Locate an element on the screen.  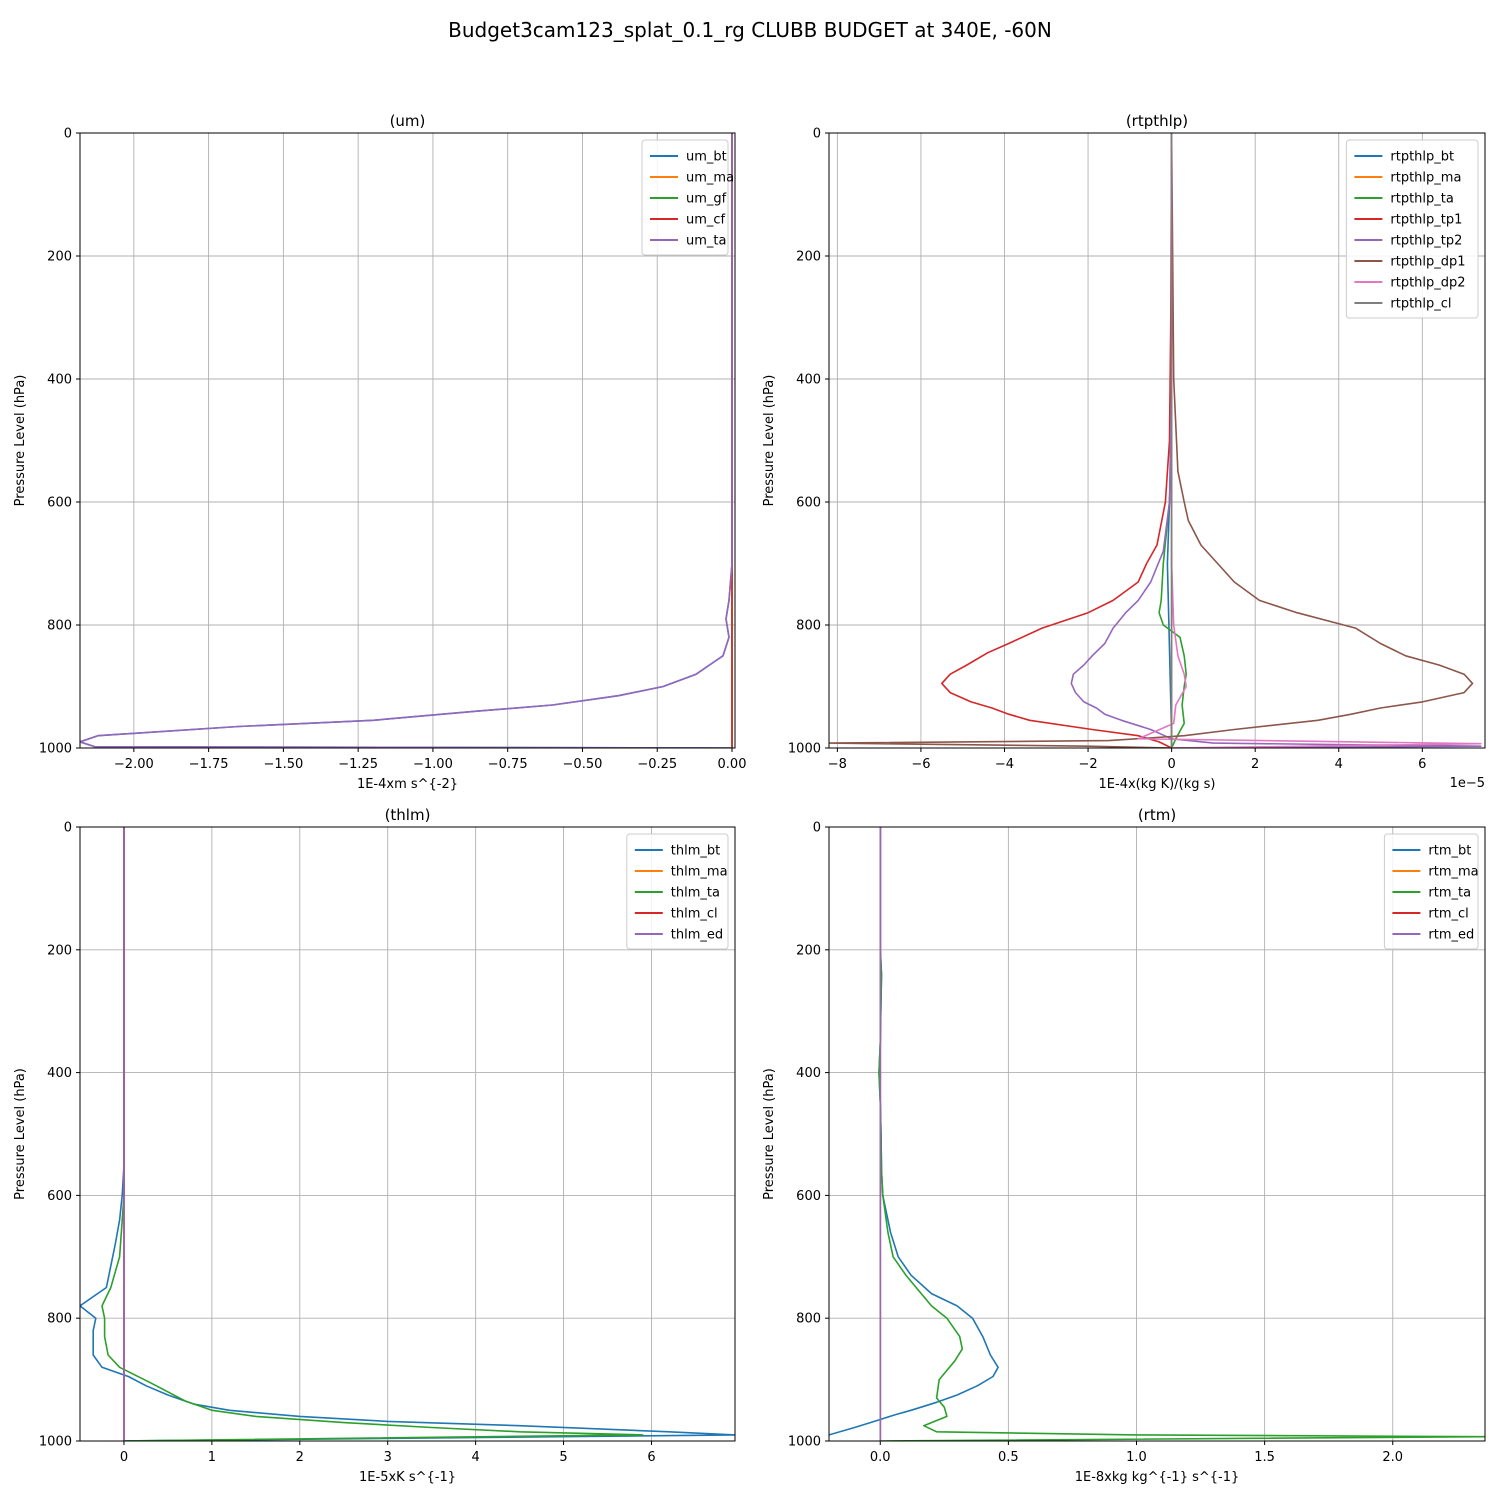
legend-label: rtpthlp_ma is located at coordinates (1425, 178).